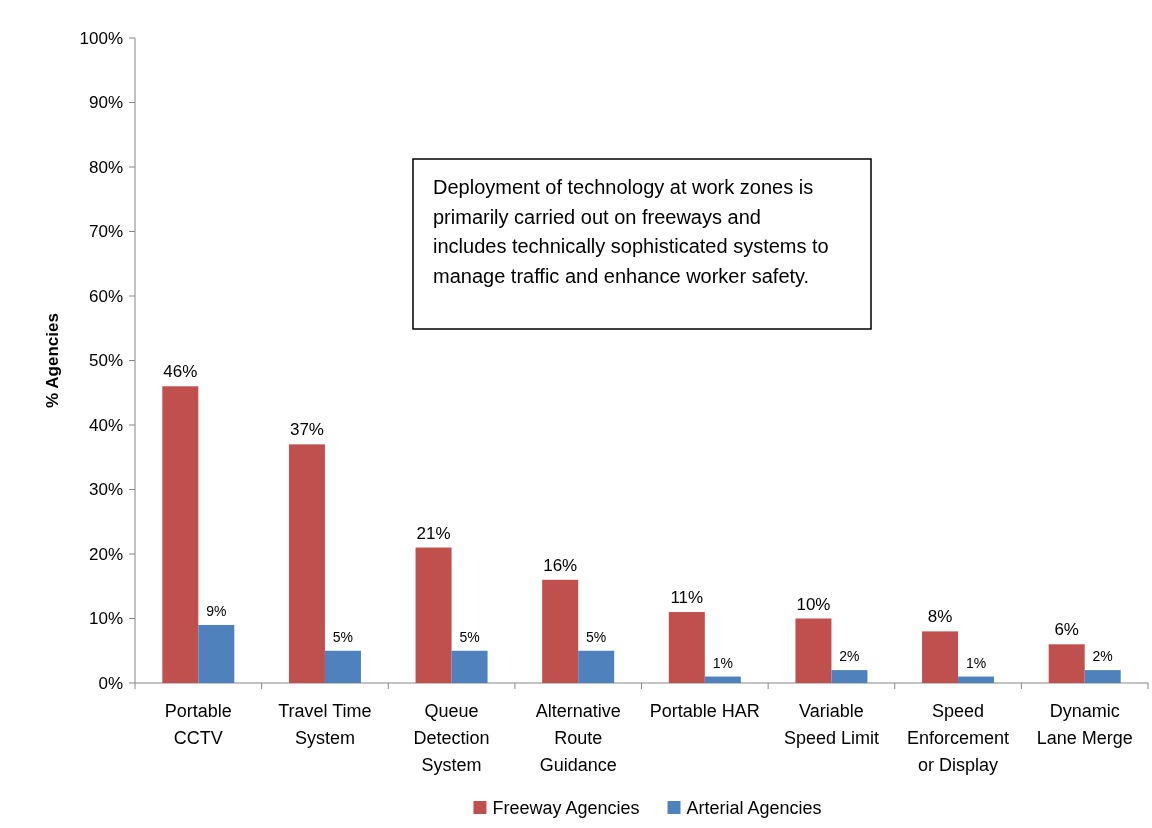 Image resolution: width=1152 pixels, height=828 pixels. Describe the element at coordinates (306, 430) in the screenshot. I see `data-label: 37%` at that location.